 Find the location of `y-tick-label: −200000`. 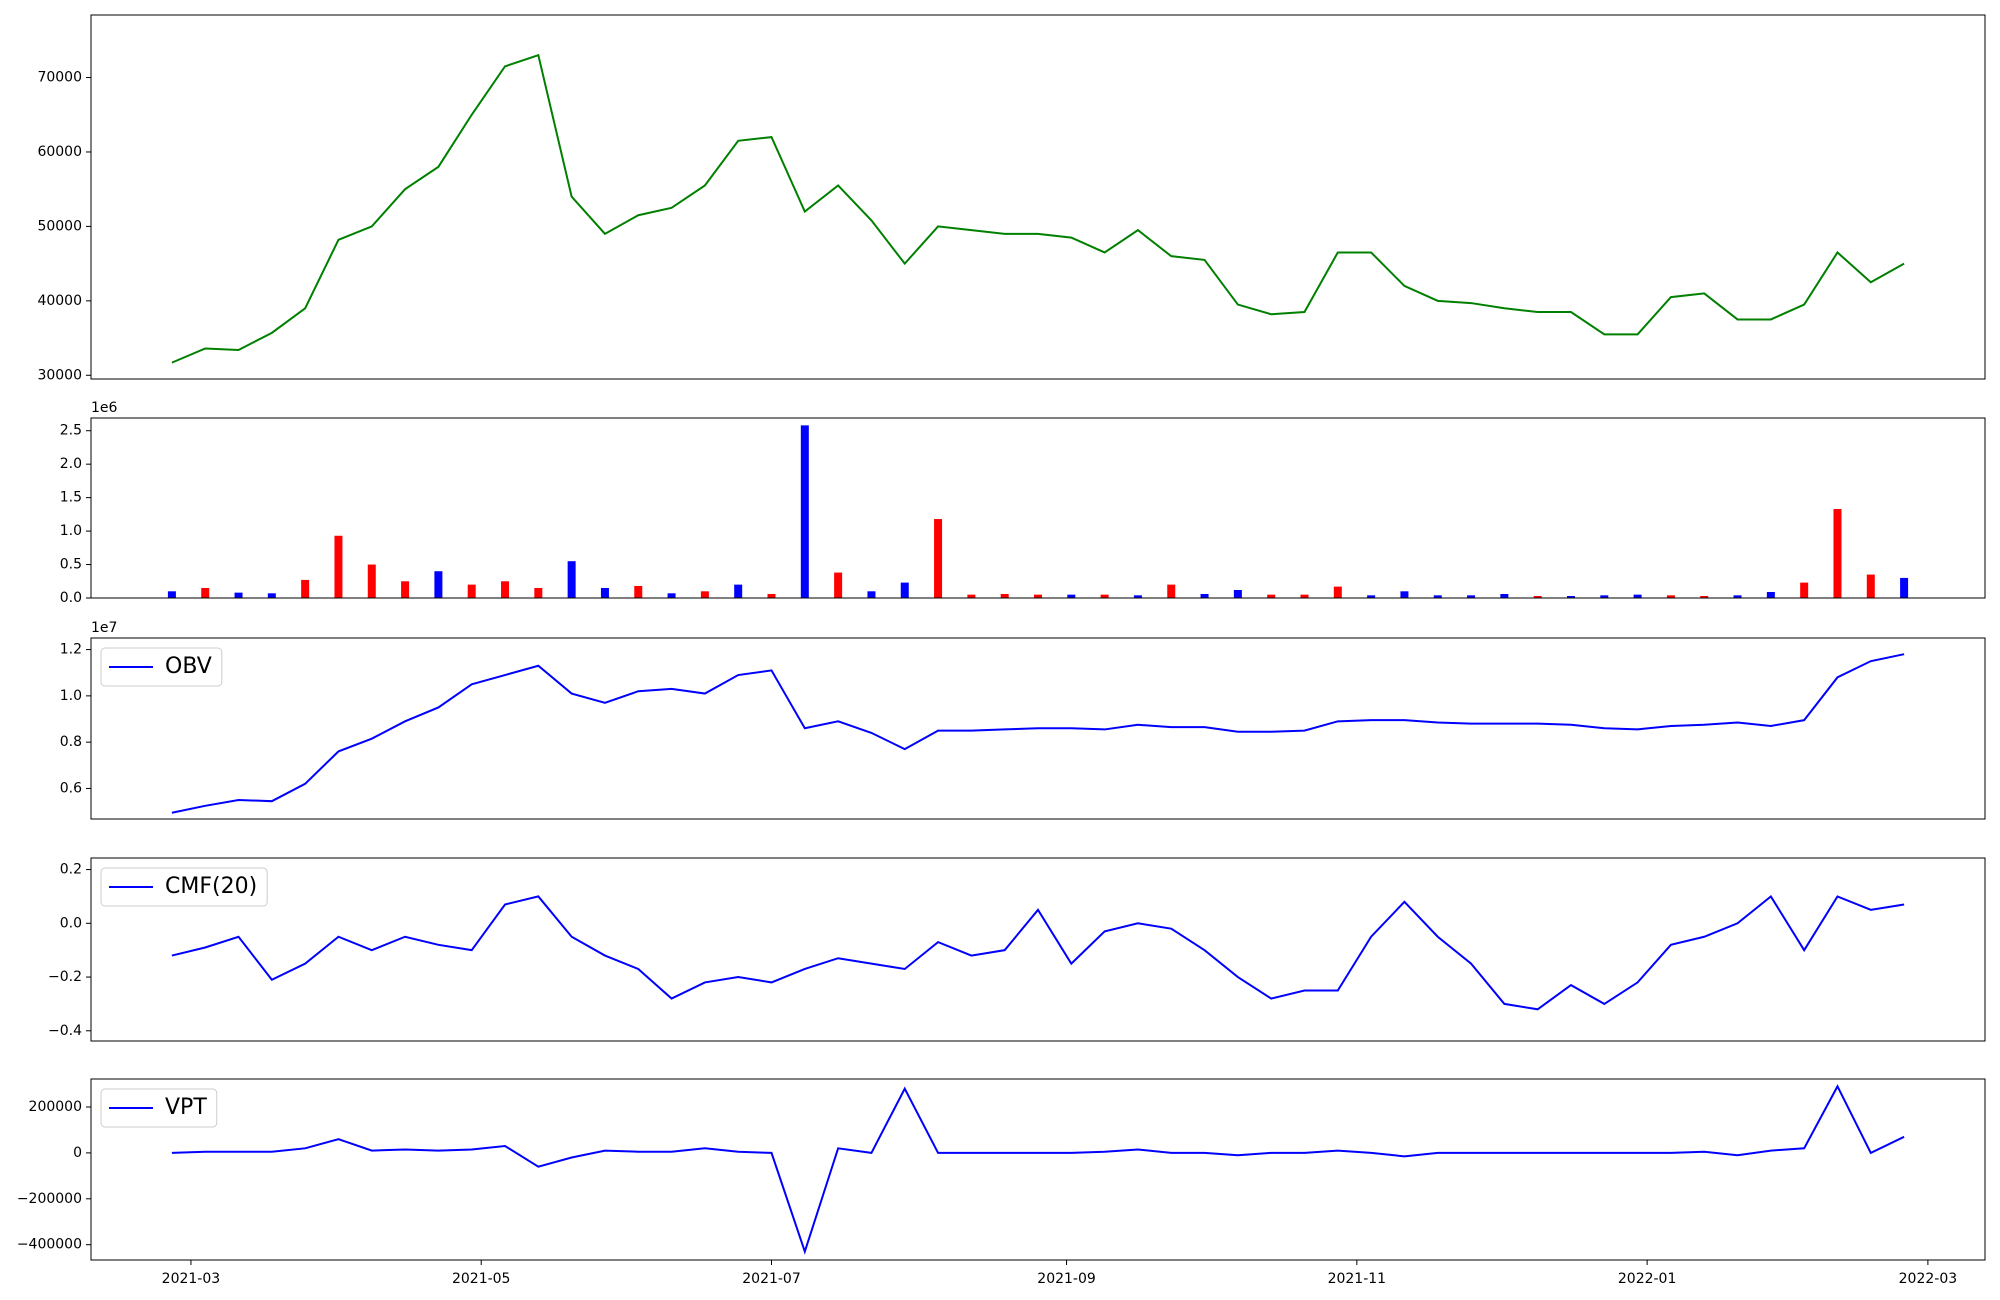

y-tick-label: −200000 is located at coordinates (49, 1199).